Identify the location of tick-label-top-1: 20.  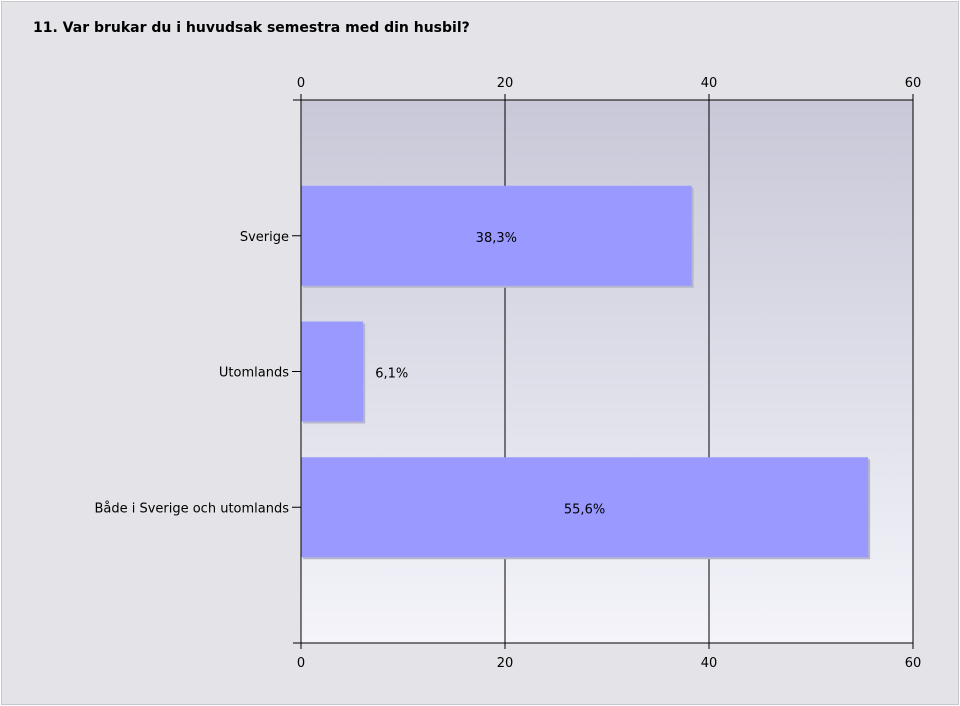
(505, 83).